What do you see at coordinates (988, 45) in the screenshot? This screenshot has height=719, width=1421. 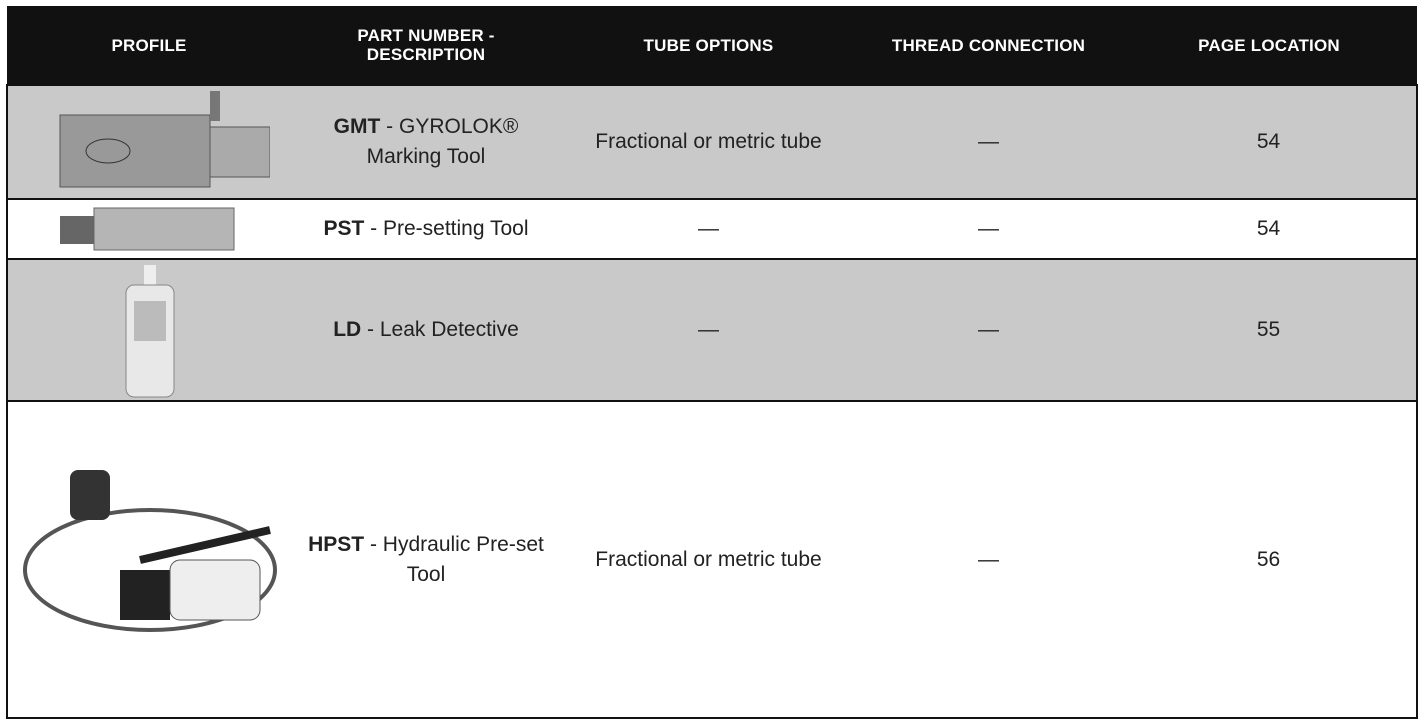 I see `header-cell: THREAD CONNECTION` at bounding box center [988, 45].